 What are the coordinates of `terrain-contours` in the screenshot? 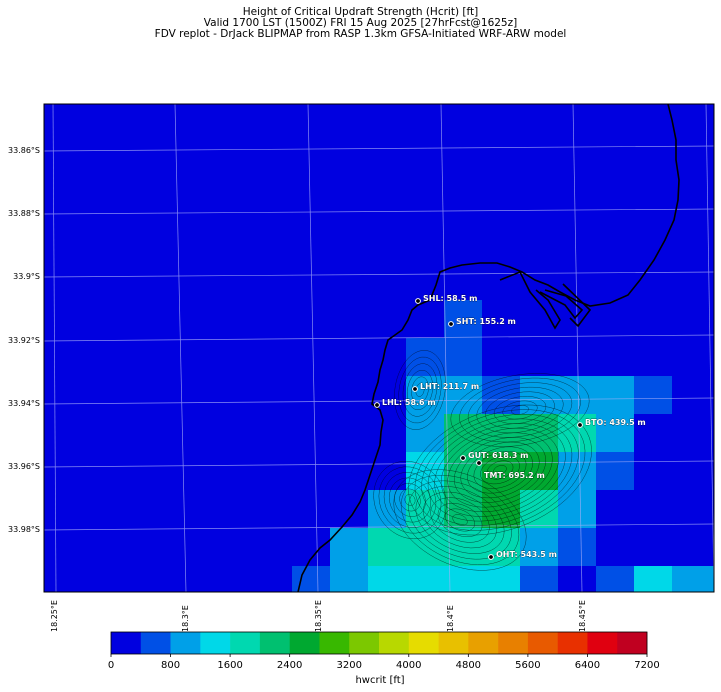 It's located at (482, 460).